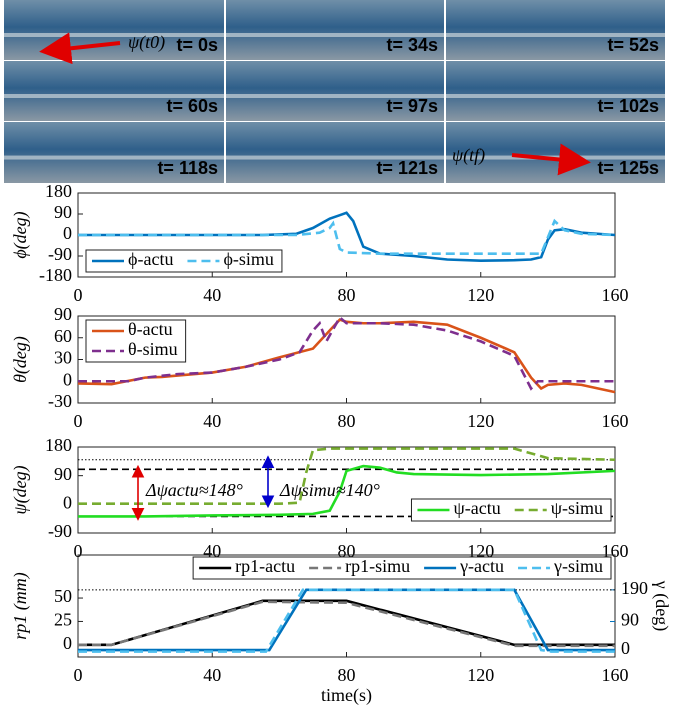 The height and width of the screenshot is (710, 673). Describe the element at coordinates (192, 106) in the screenshot. I see `photo-time-label: t= 60s` at that location.